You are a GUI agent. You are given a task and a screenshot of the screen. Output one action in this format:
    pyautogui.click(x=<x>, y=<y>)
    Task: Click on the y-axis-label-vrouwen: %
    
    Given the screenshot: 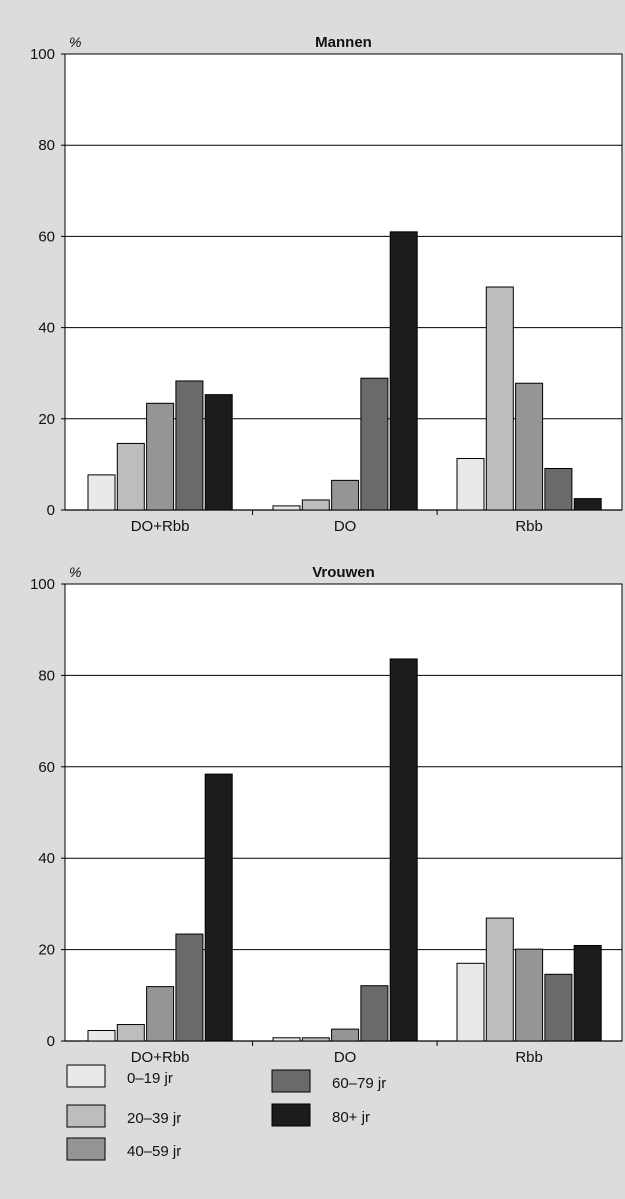 What is the action you would take?
    pyautogui.click(x=75, y=572)
    